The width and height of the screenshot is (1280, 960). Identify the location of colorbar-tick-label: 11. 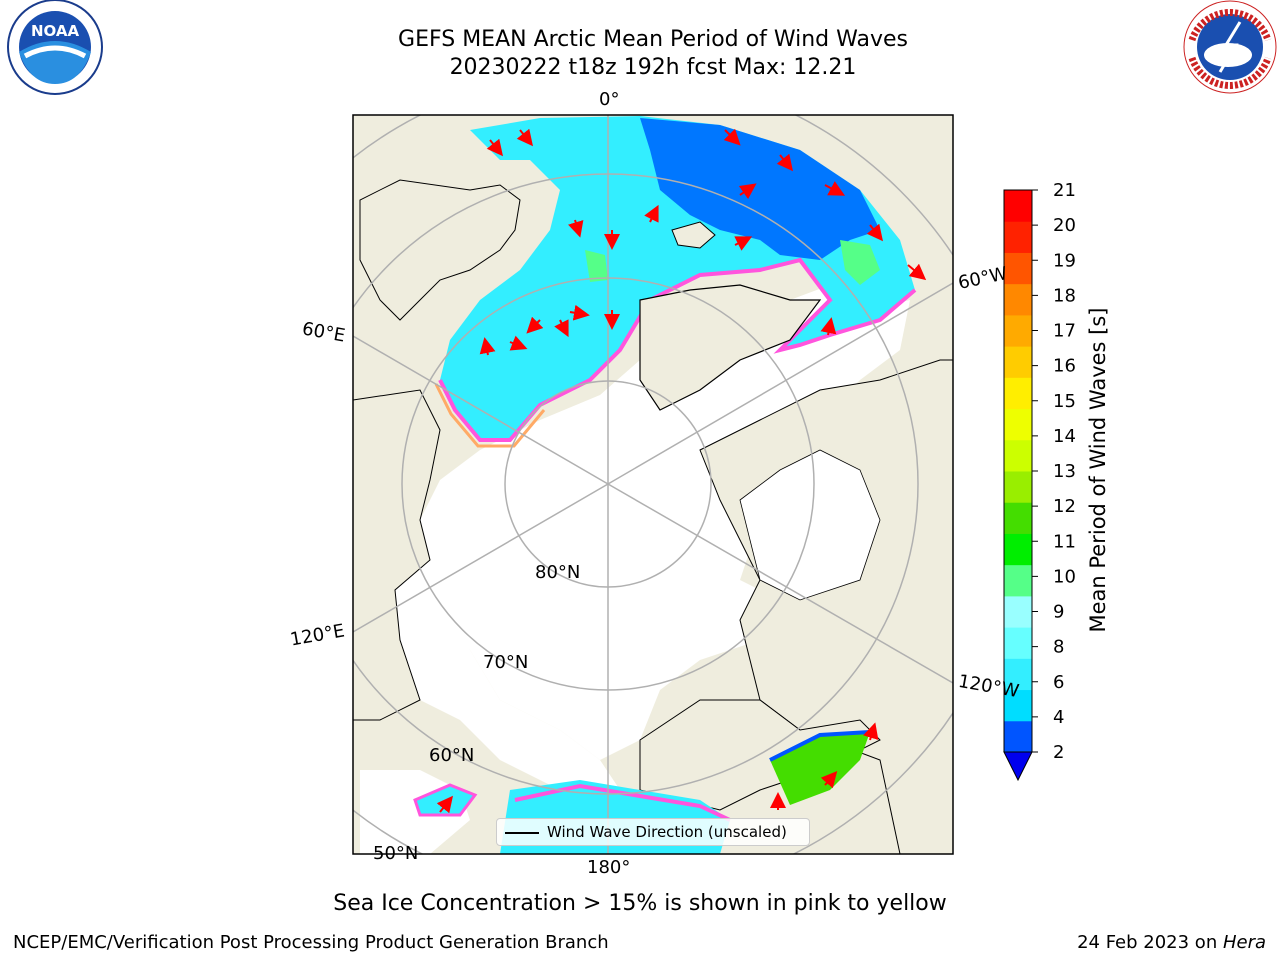
(1064, 541).